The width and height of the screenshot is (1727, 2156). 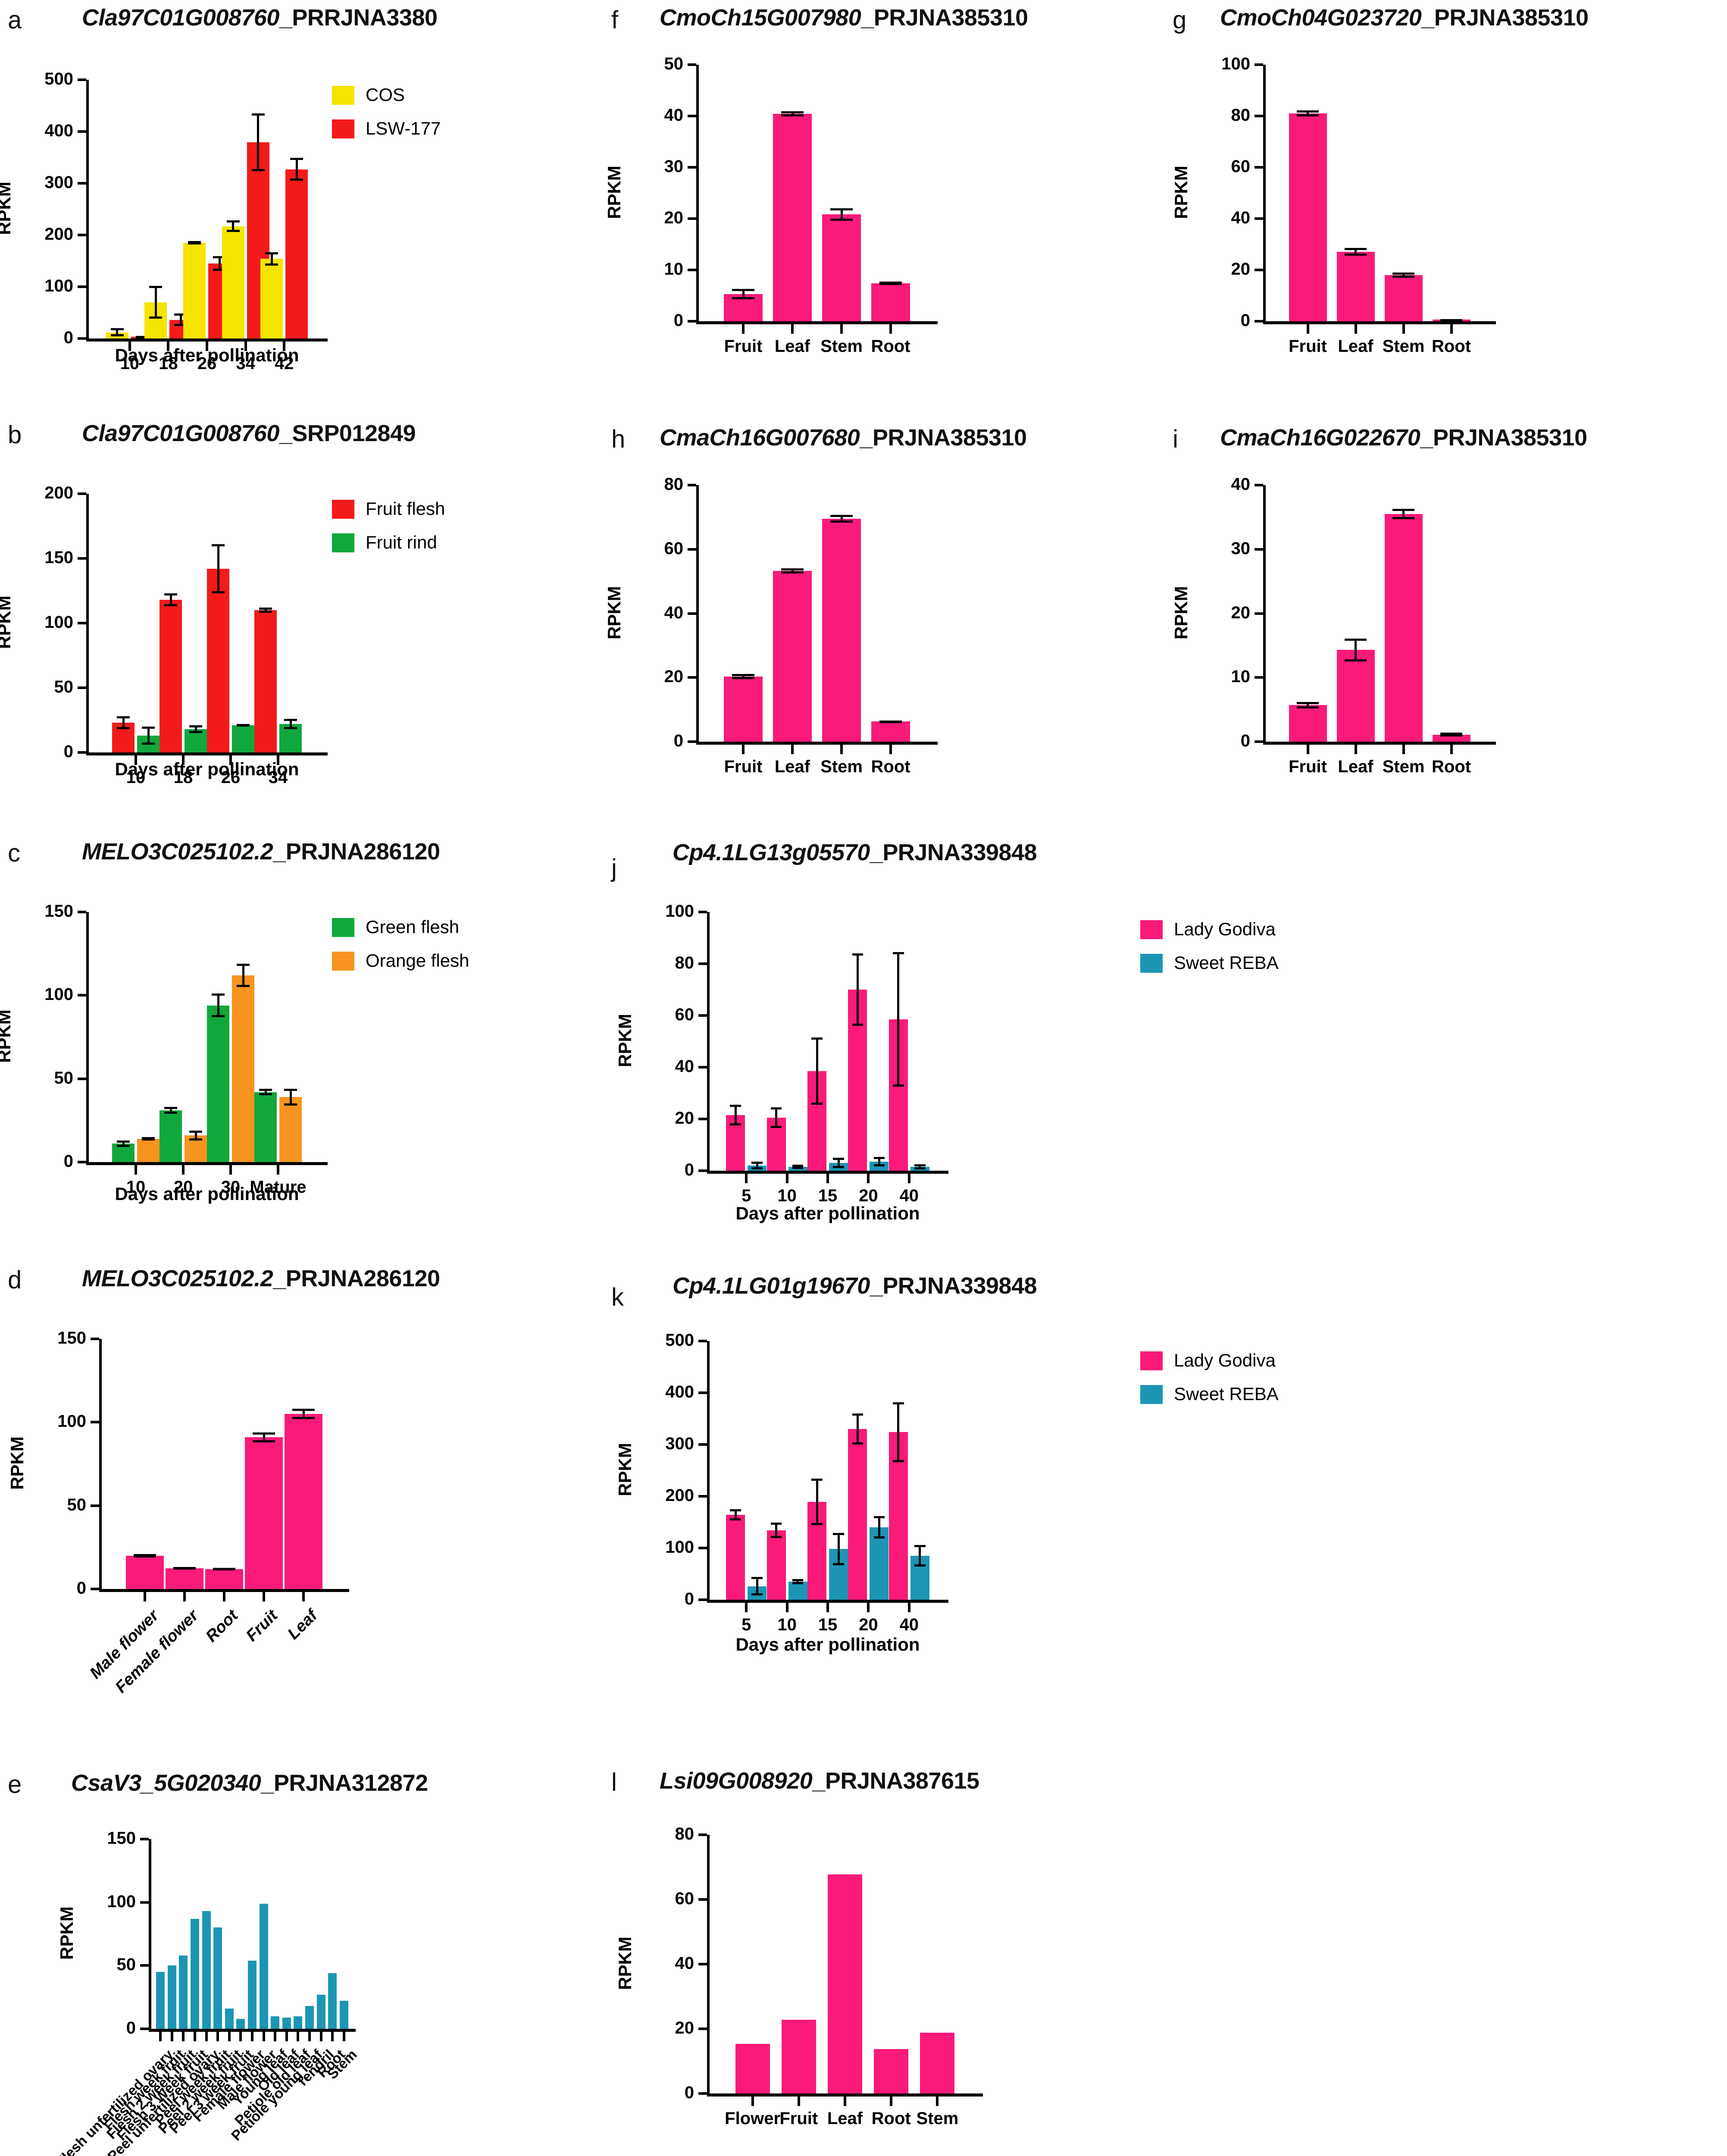 I want to click on y-ticklabel-k-1: 100, so click(x=679, y=1547).